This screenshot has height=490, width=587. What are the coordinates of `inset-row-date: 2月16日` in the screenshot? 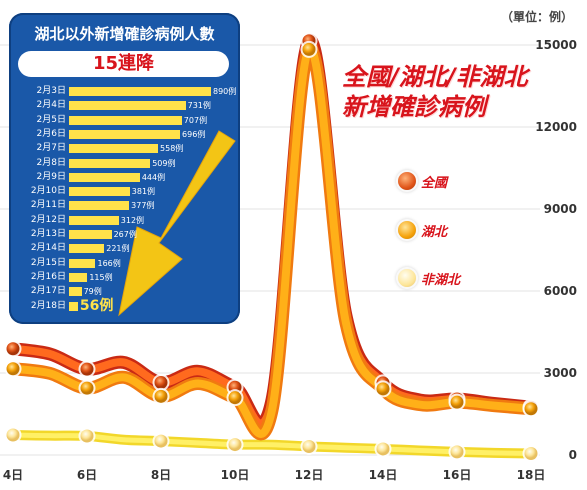 It's located at (48, 276).